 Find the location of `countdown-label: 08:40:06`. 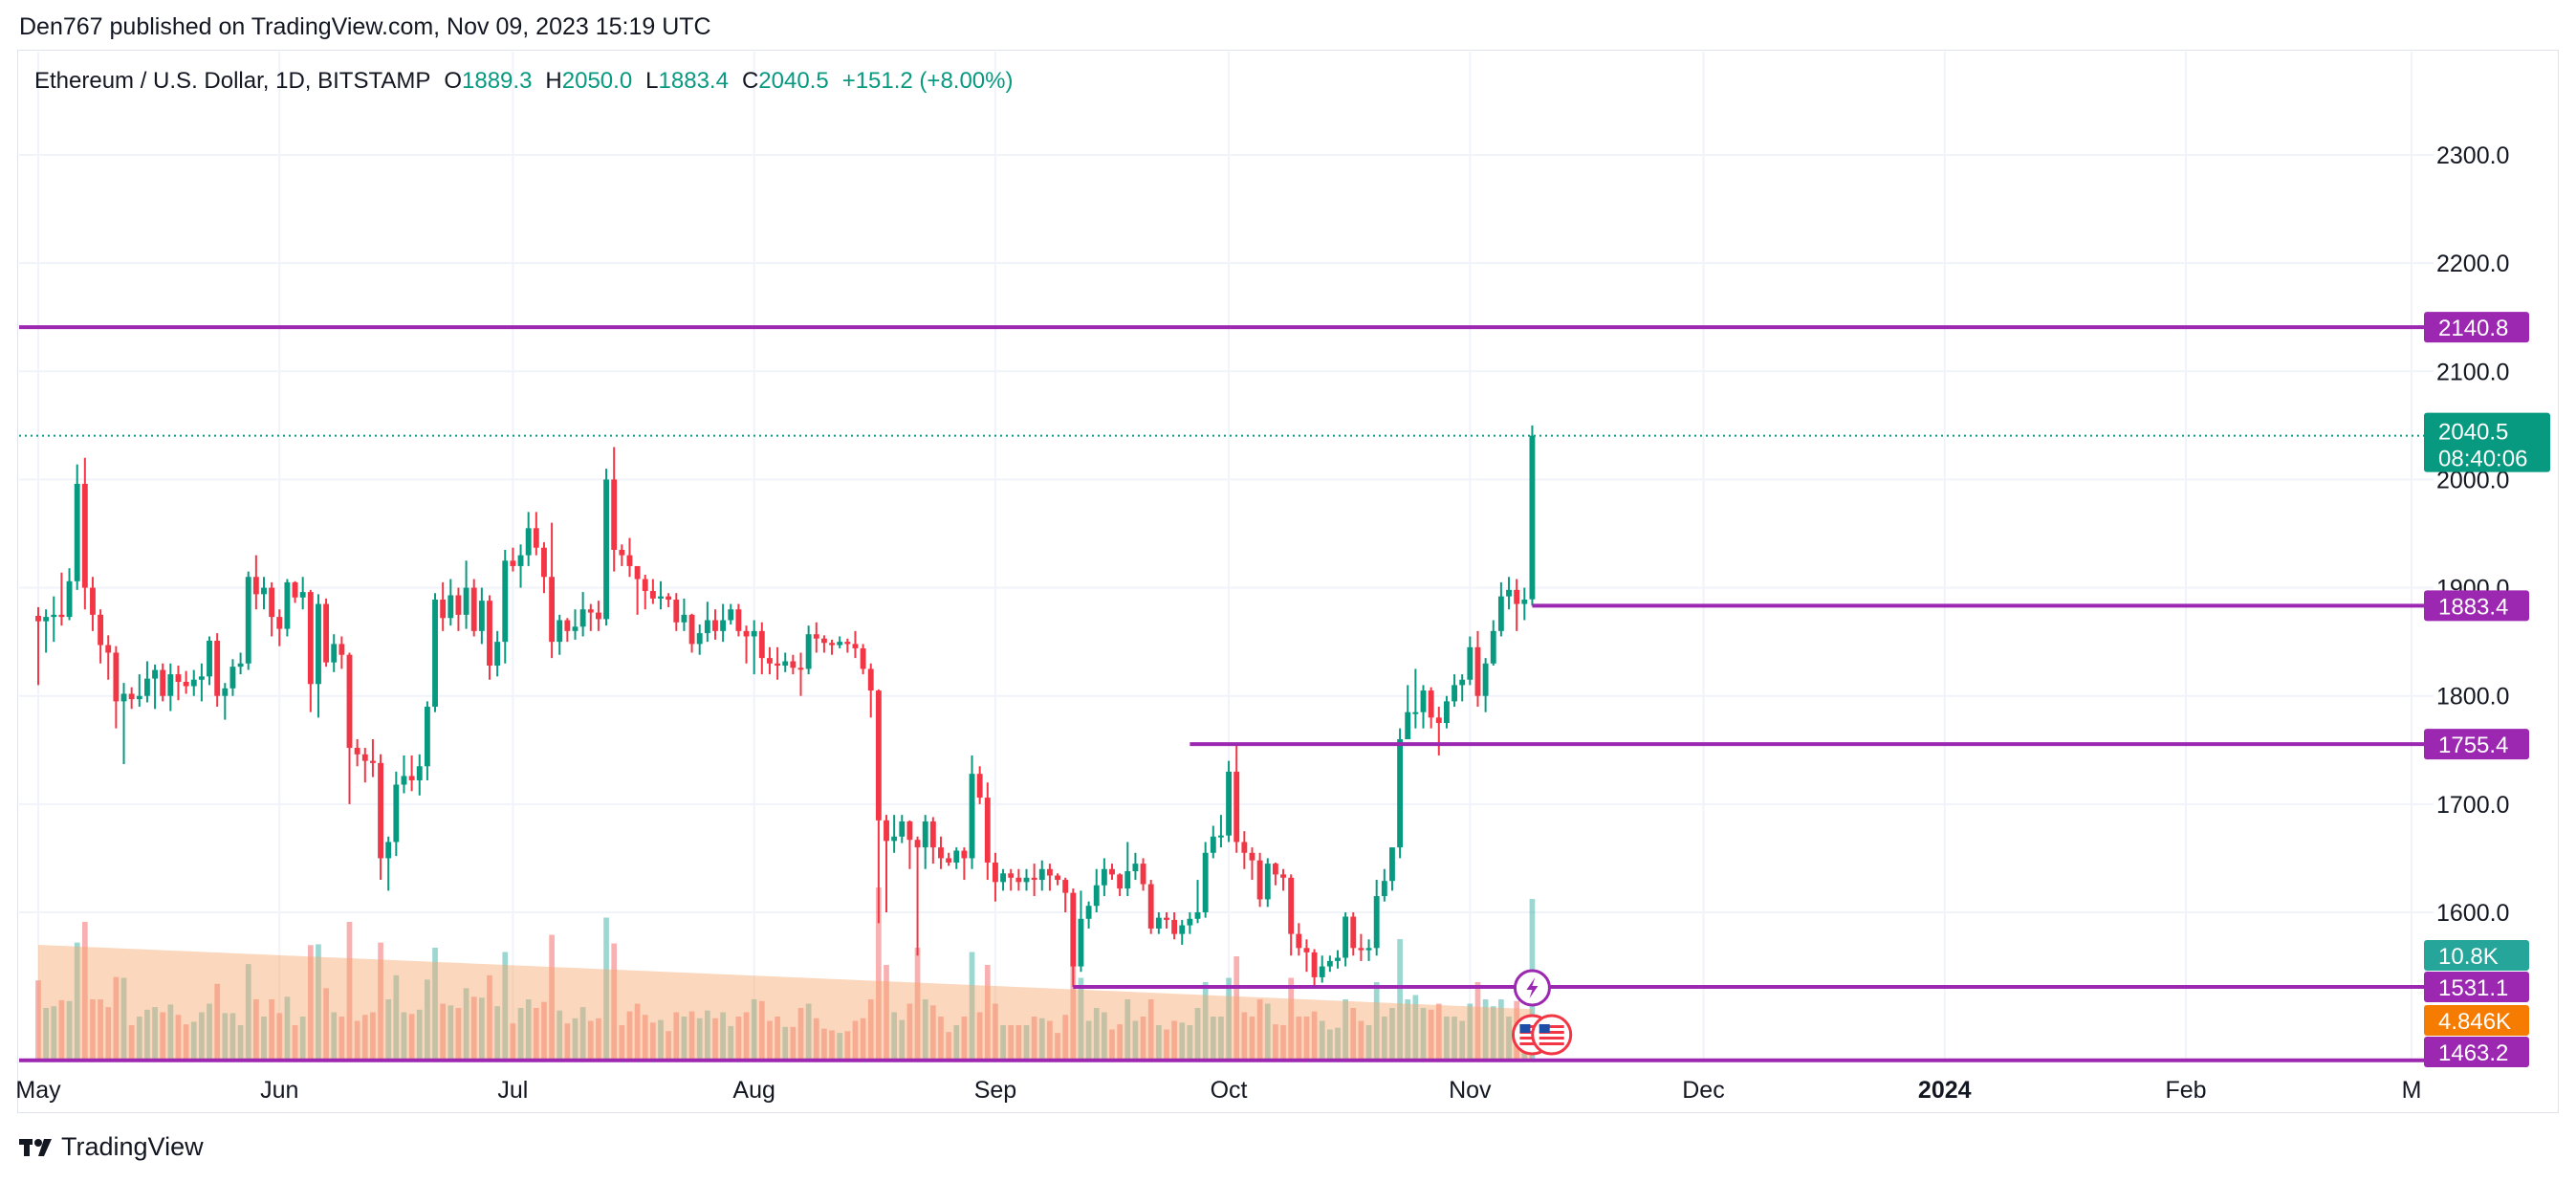

countdown-label: 08:40:06 is located at coordinates (2482, 460).